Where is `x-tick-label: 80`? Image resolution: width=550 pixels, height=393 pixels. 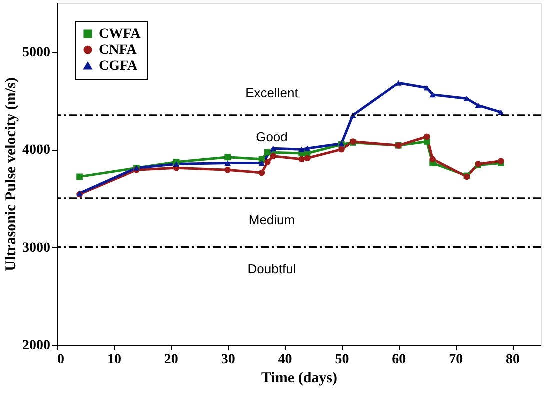
x-tick-label: 80 is located at coordinates (513, 360).